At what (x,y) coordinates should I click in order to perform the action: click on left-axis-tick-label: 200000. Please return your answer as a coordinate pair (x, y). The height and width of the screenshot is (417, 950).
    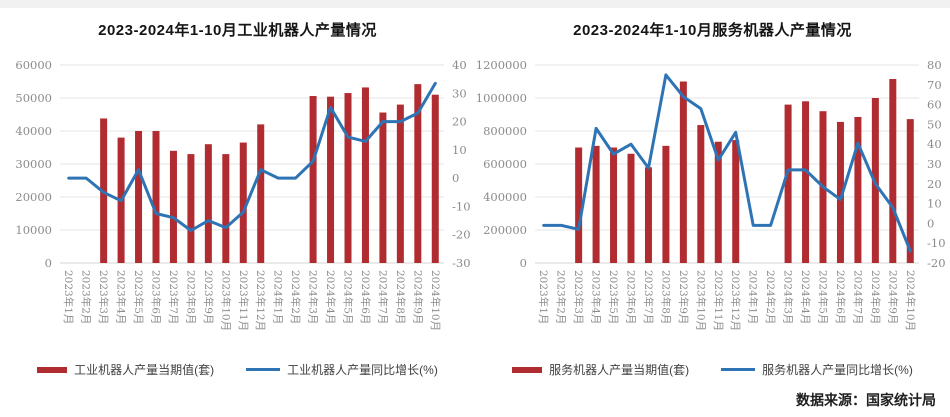
    Looking at the image, I should click on (505, 230).